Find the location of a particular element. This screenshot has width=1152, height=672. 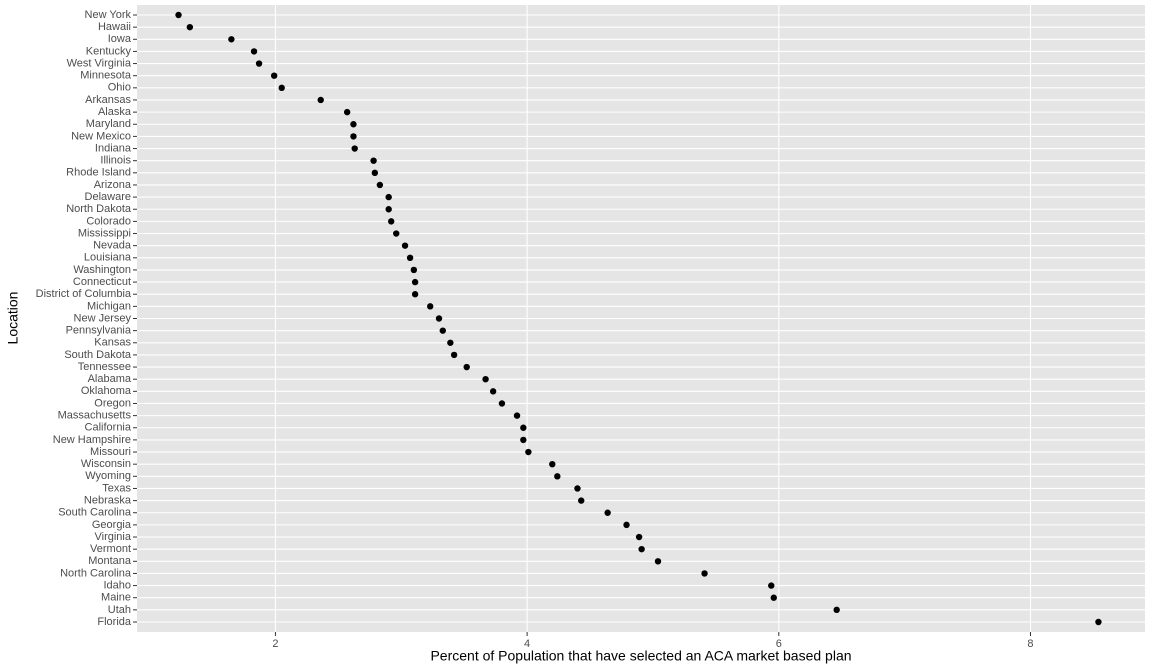

x-tick-label: 2 is located at coordinates (275, 644).